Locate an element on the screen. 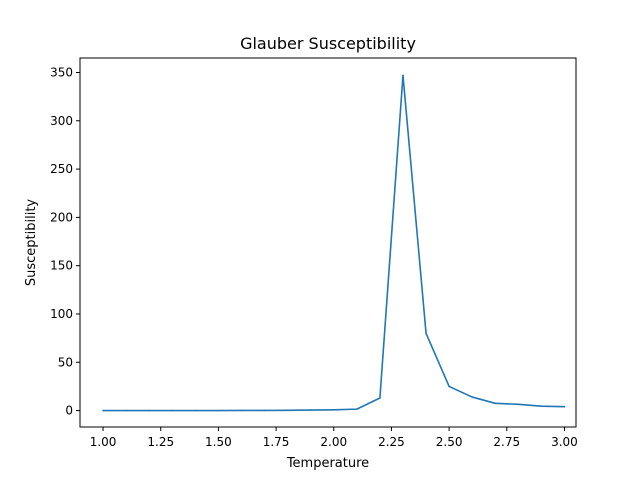 This screenshot has height=480, width=640. y-tick-label: 150 is located at coordinates (61, 266).